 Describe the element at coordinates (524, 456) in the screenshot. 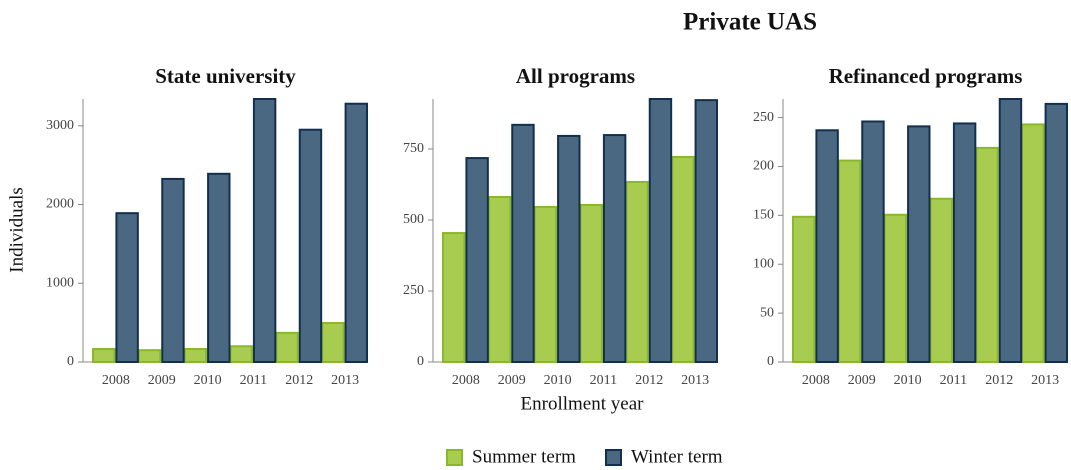

I see `legend-label: Summer term` at that location.